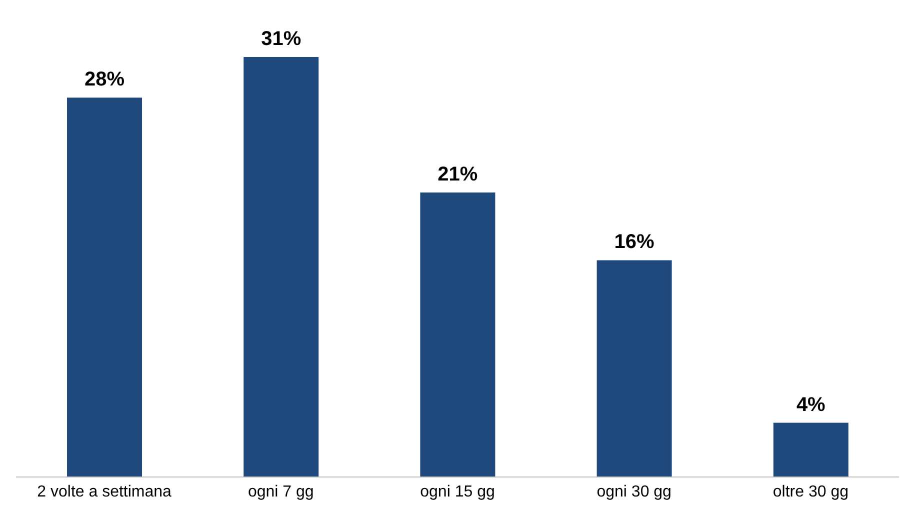 The width and height of the screenshot is (911, 525). What do you see at coordinates (104, 491) in the screenshot?
I see `x-tick-label: 2 volte a settimana` at bounding box center [104, 491].